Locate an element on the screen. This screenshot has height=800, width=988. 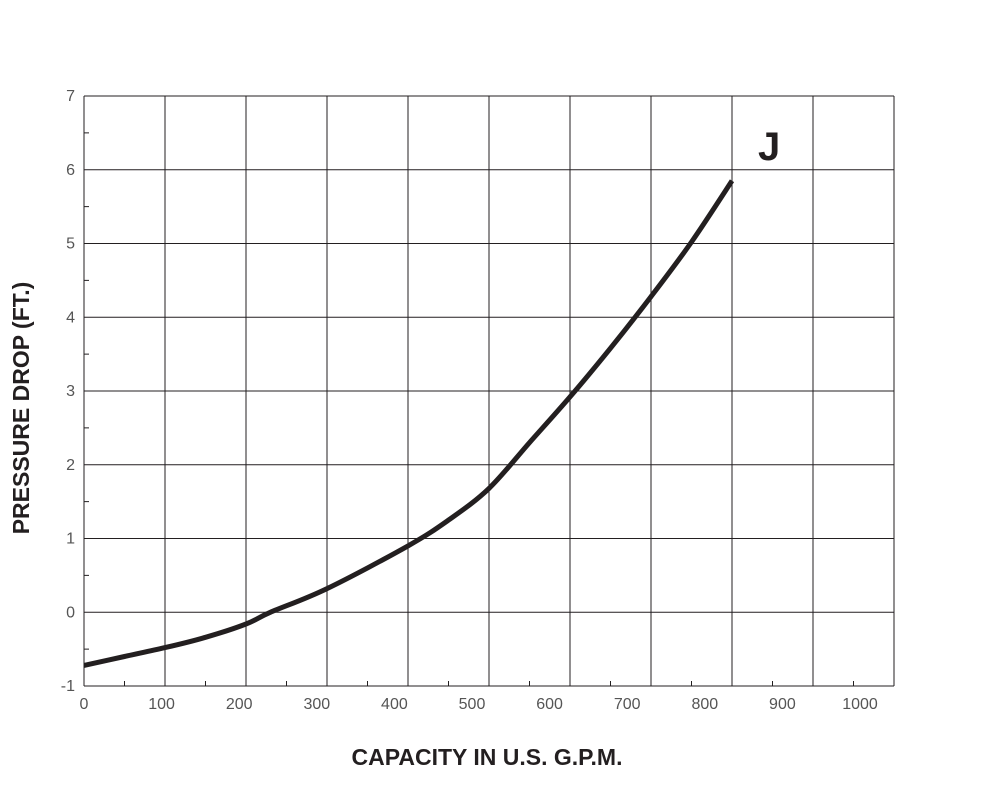
x-tick-label: 900 is located at coordinates (782, 704).